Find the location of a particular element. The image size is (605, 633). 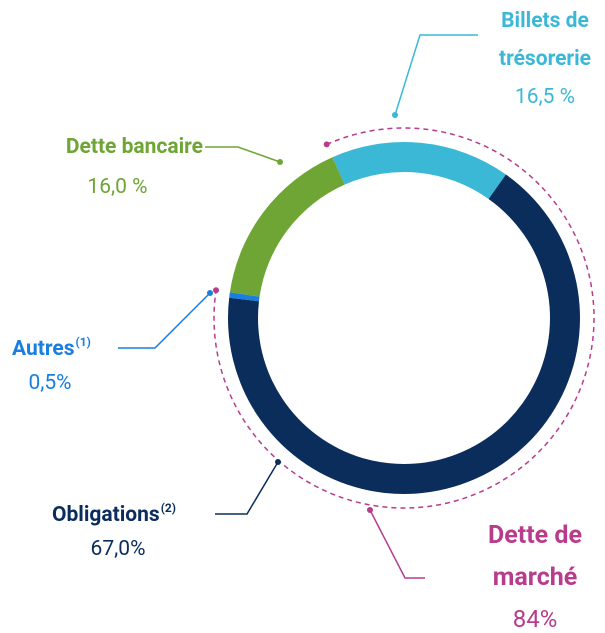

value-label: 67,0% is located at coordinates (118, 549).